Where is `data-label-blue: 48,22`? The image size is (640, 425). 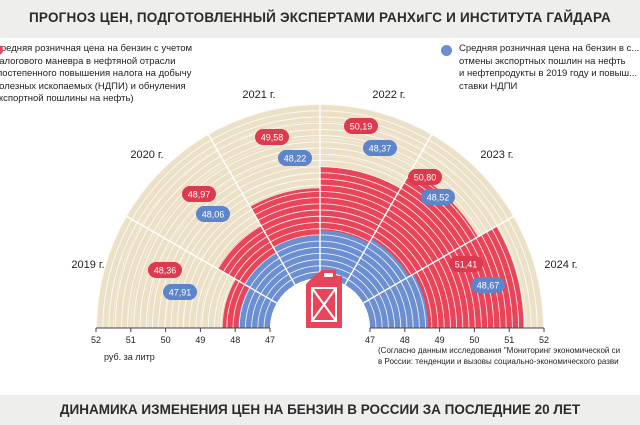 data-label-blue: 48,22 is located at coordinates (295, 158).